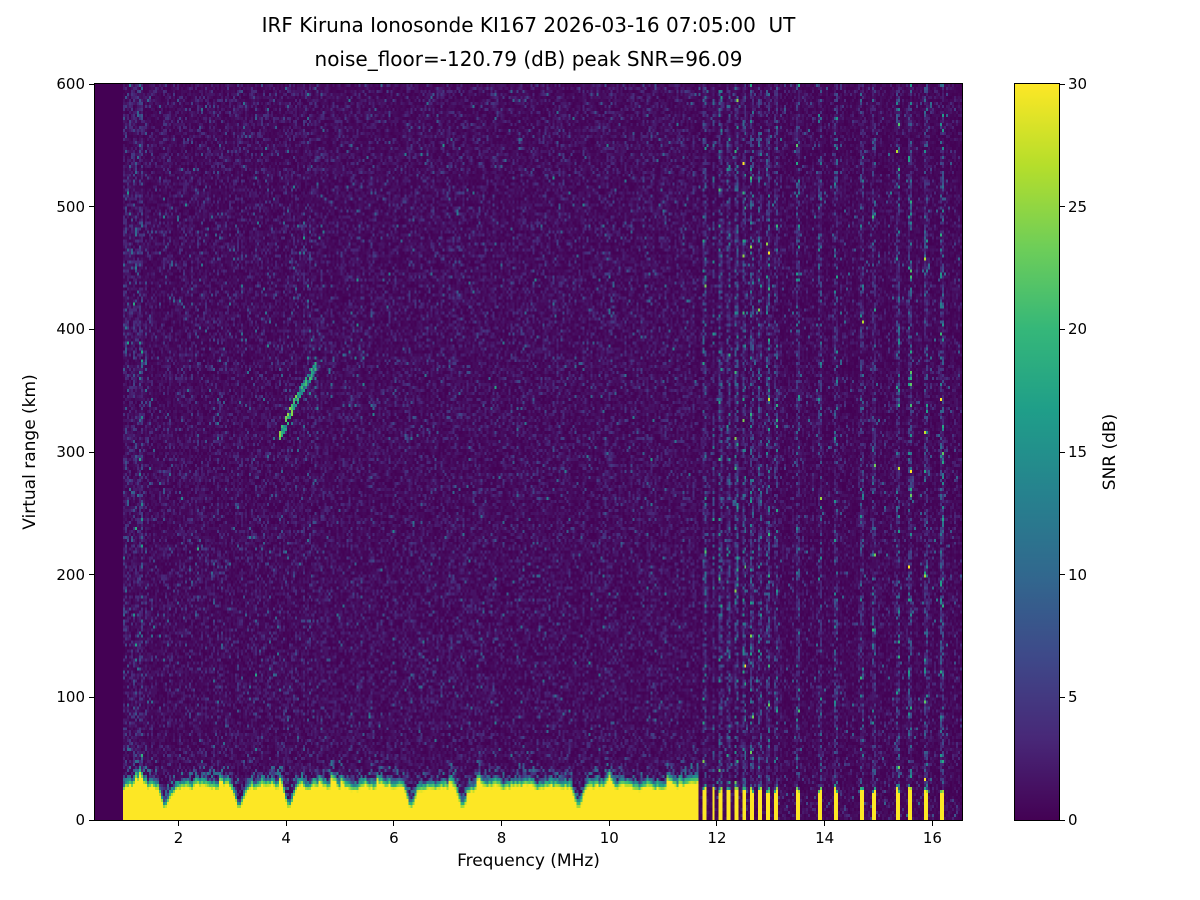 This screenshot has height=900, width=1200. What do you see at coordinates (1073, 697) in the screenshot?
I see `colorbar-tick-label: 5` at bounding box center [1073, 697].